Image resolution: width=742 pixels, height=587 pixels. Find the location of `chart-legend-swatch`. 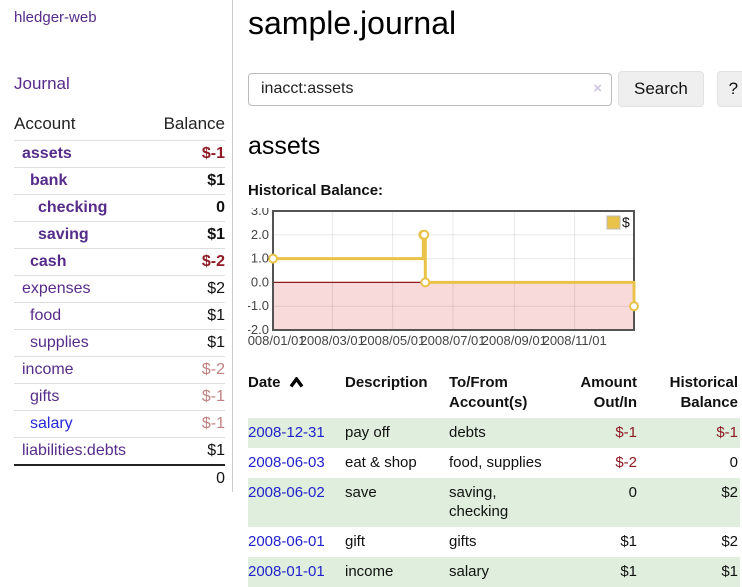

chart-legend-swatch is located at coordinates (613, 222).